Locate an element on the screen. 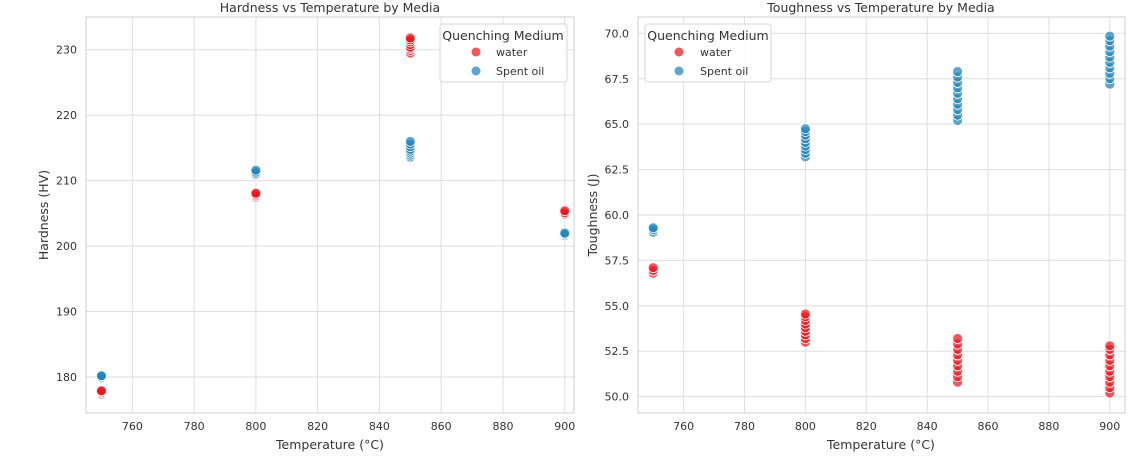 This screenshot has width=1137, height=470. y-tick-label: 55.0 is located at coordinates (617, 306).